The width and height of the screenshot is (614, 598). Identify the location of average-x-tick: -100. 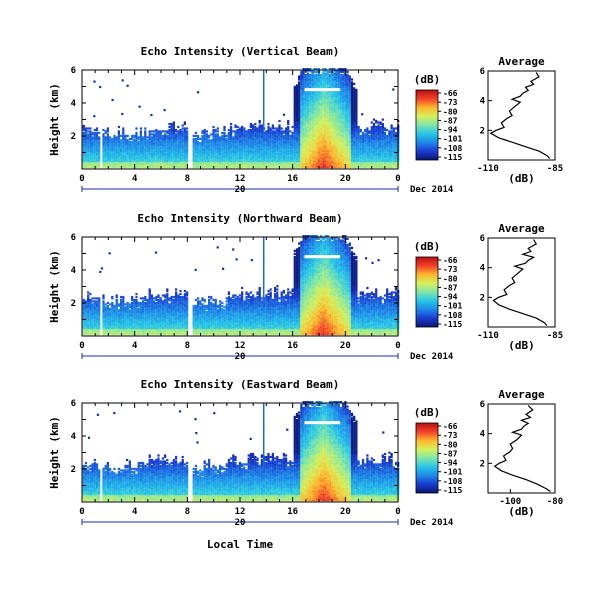
(510, 502).